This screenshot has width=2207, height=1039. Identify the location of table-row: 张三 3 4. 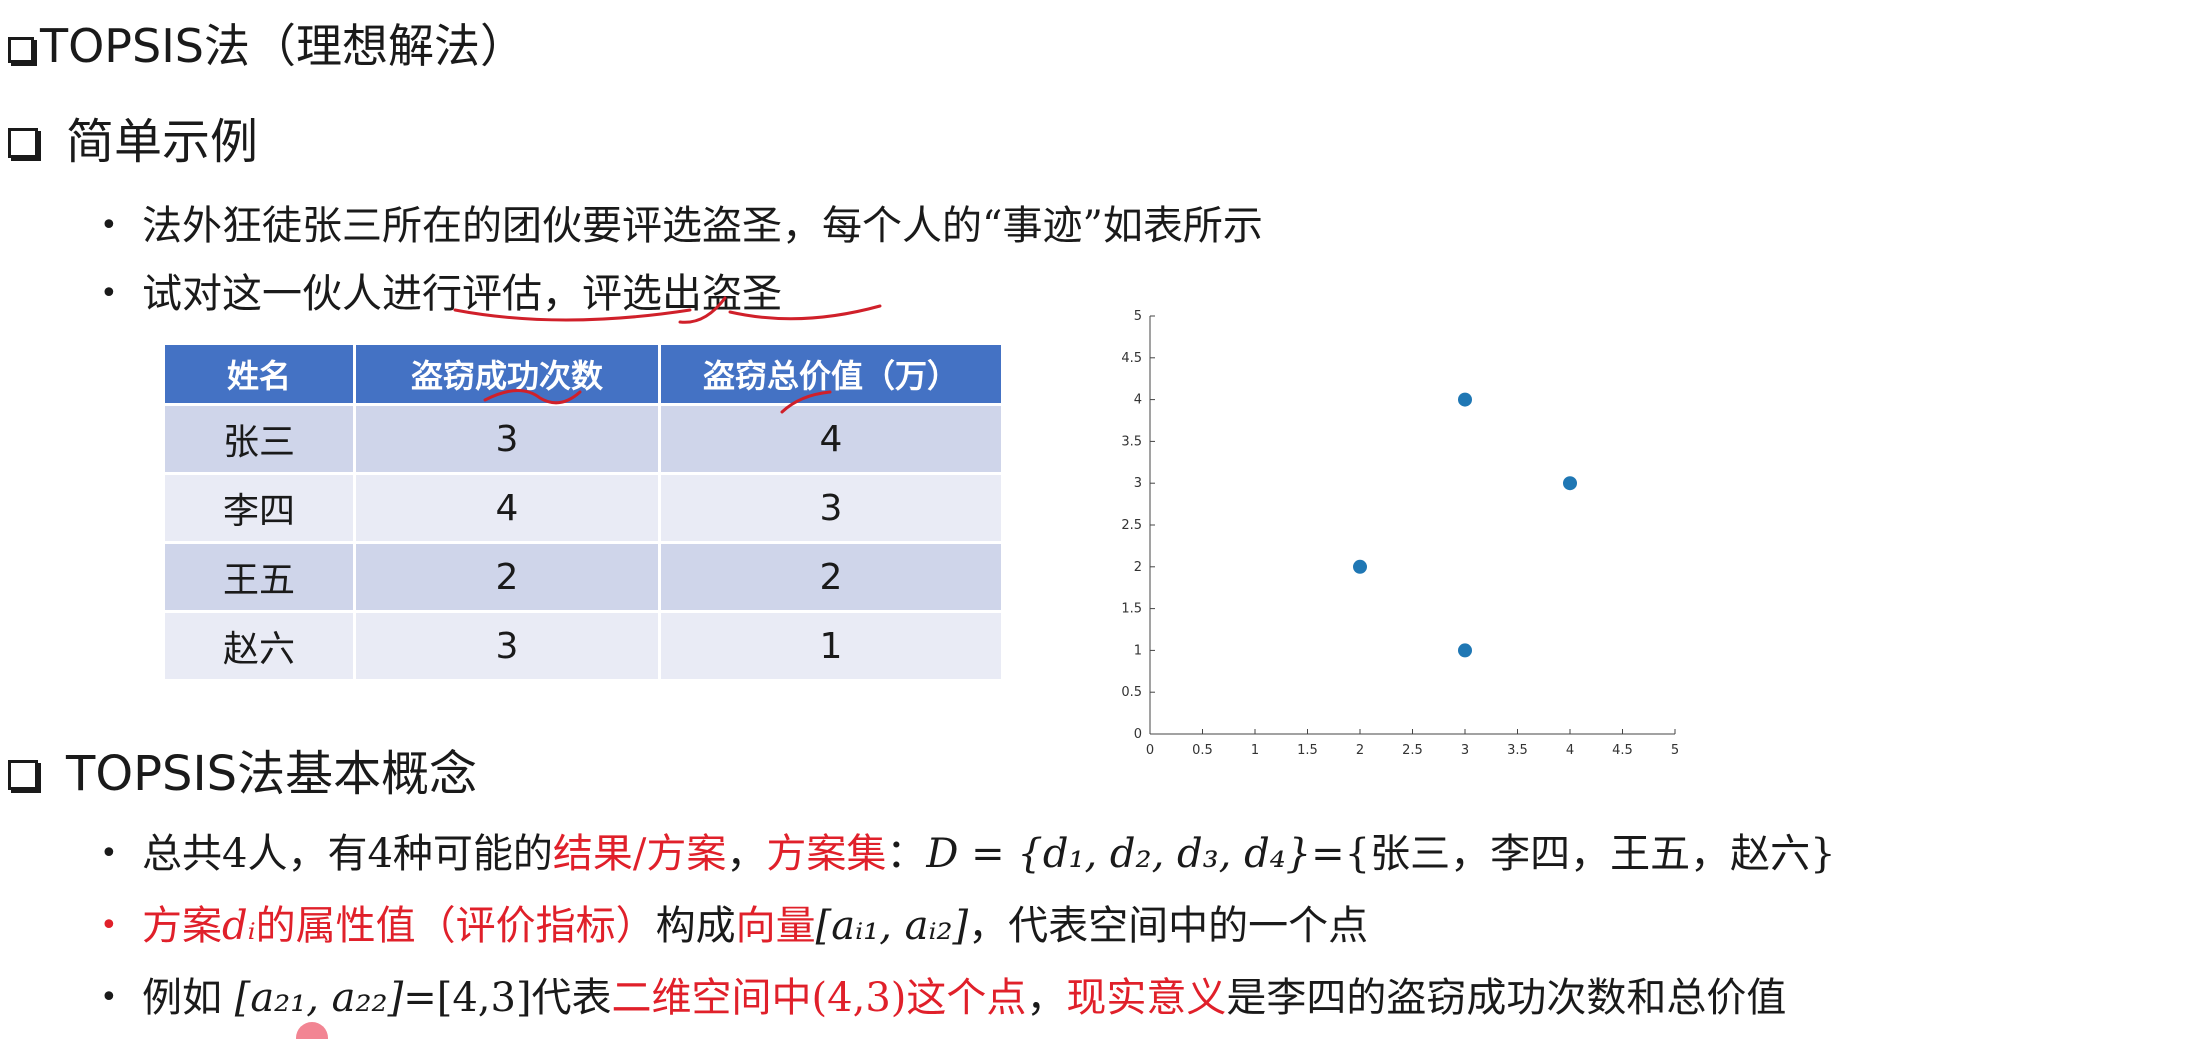
(583, 438).